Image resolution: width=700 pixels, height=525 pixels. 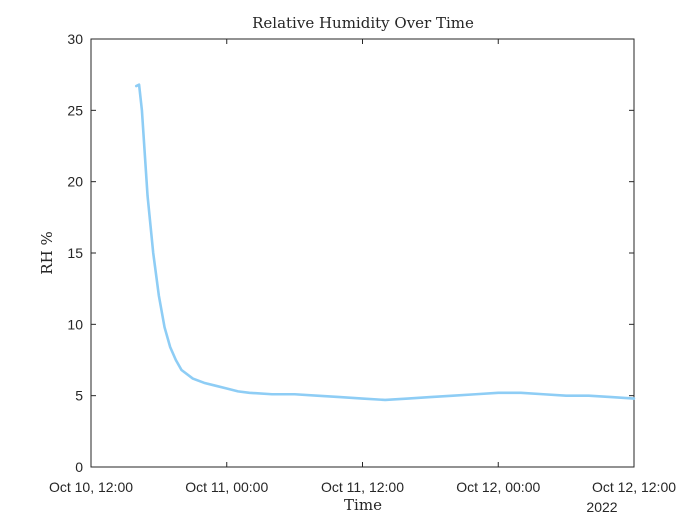 What do you see at coordinates (601, 507) in the screenshot?
I see `x-axis-year-label: 2022` at bounding box center [601, 507].